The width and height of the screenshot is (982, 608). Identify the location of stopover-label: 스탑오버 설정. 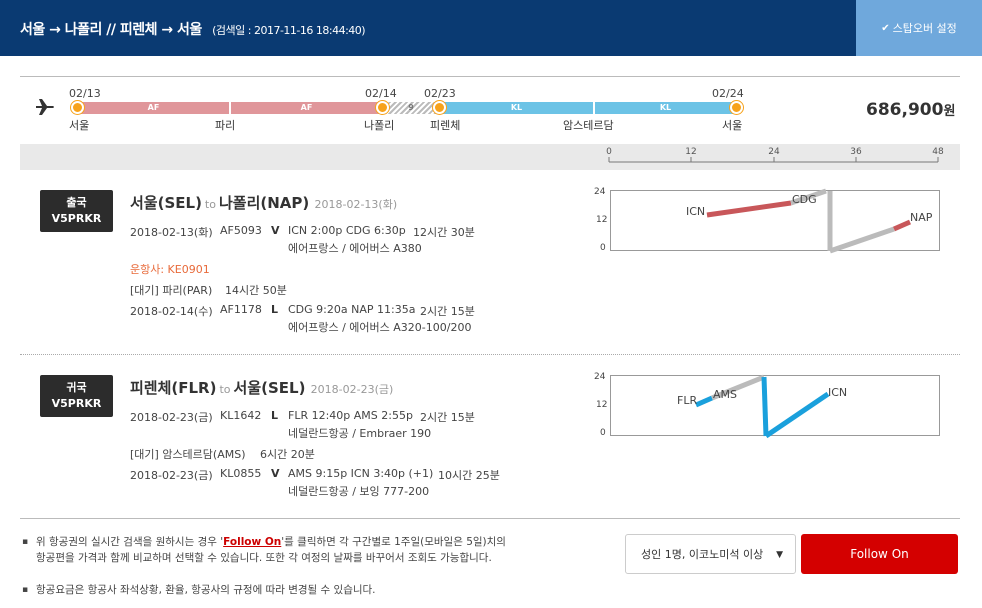
(924, 28).